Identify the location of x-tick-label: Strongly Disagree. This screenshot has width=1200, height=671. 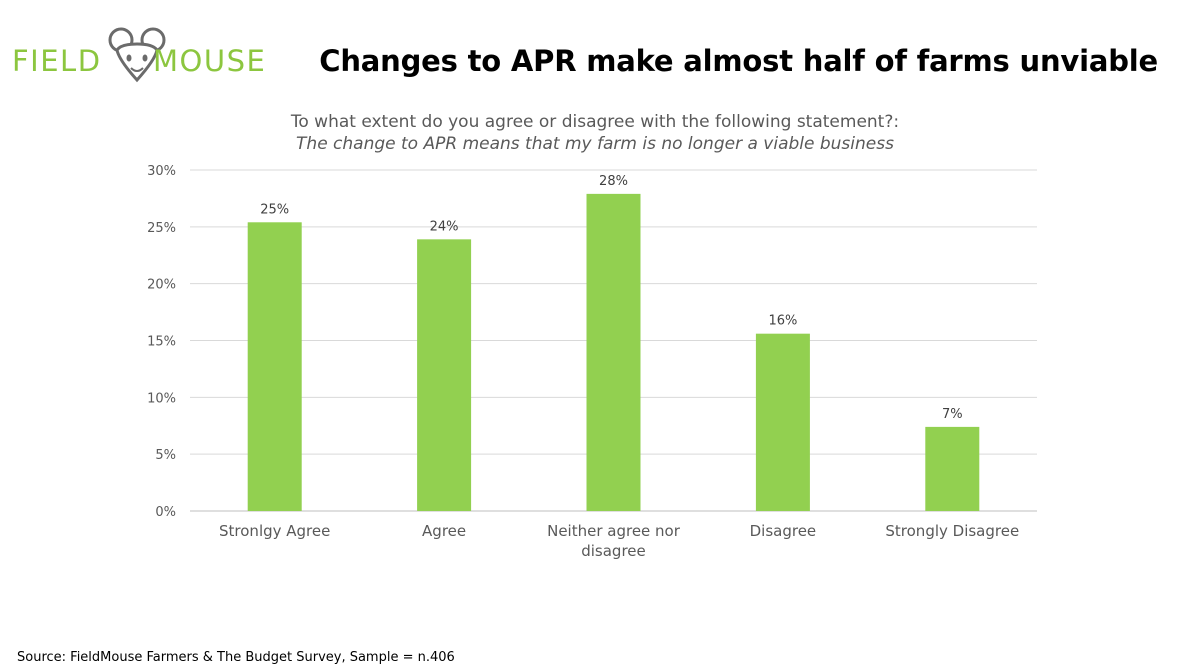
(952, 531).